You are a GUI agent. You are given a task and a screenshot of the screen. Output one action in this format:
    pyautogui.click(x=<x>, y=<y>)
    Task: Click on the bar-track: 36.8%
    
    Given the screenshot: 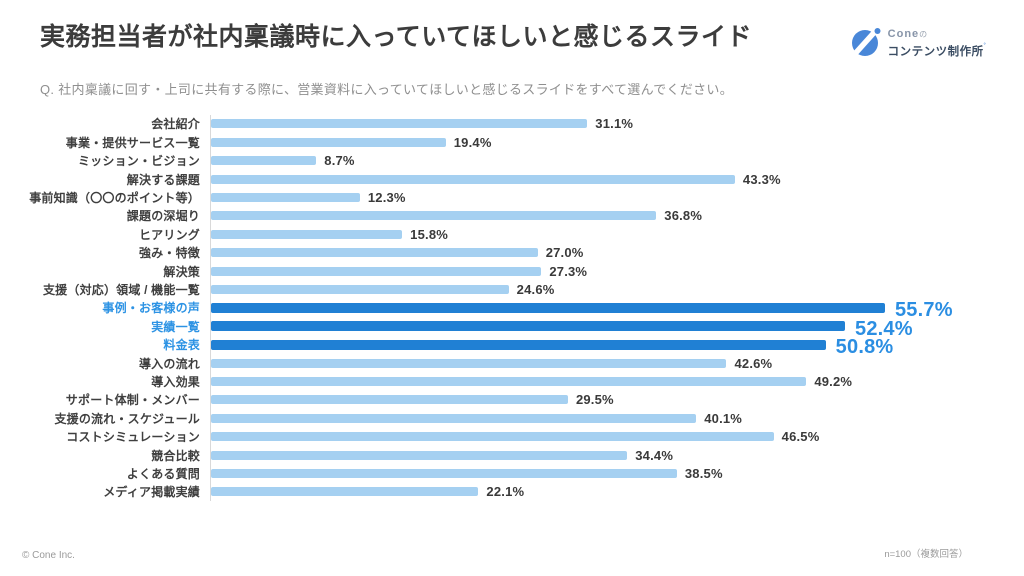 What is the action you would take?
    pyautogui.click(x=602, y=216)
    